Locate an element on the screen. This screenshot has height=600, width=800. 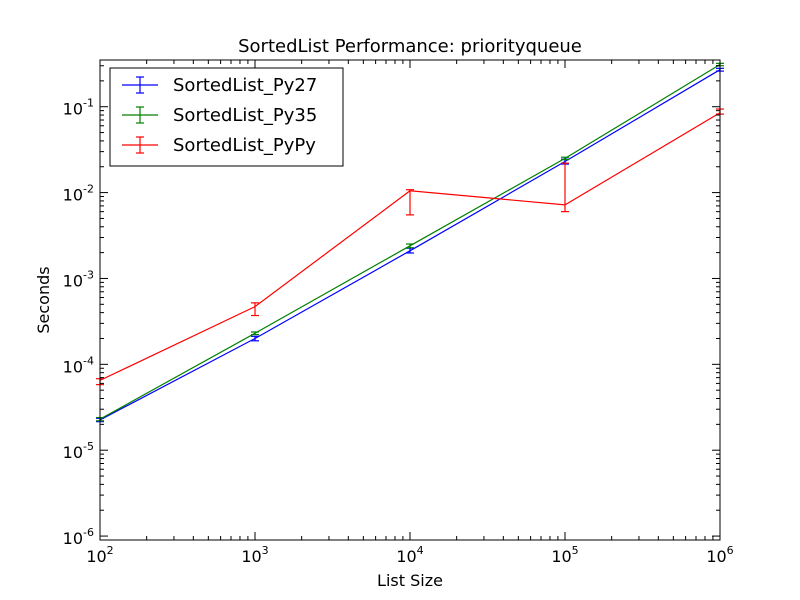
legend-item: SortedList_Py35 is located at coordinates (219, 115).